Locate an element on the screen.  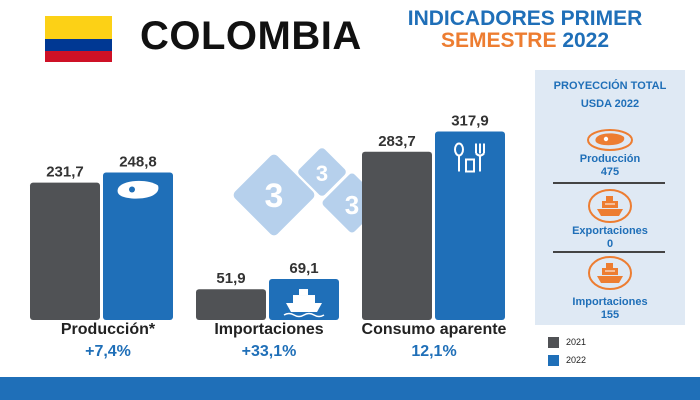
category-label-produccion: Producción* is located at coordinates (108, 329).